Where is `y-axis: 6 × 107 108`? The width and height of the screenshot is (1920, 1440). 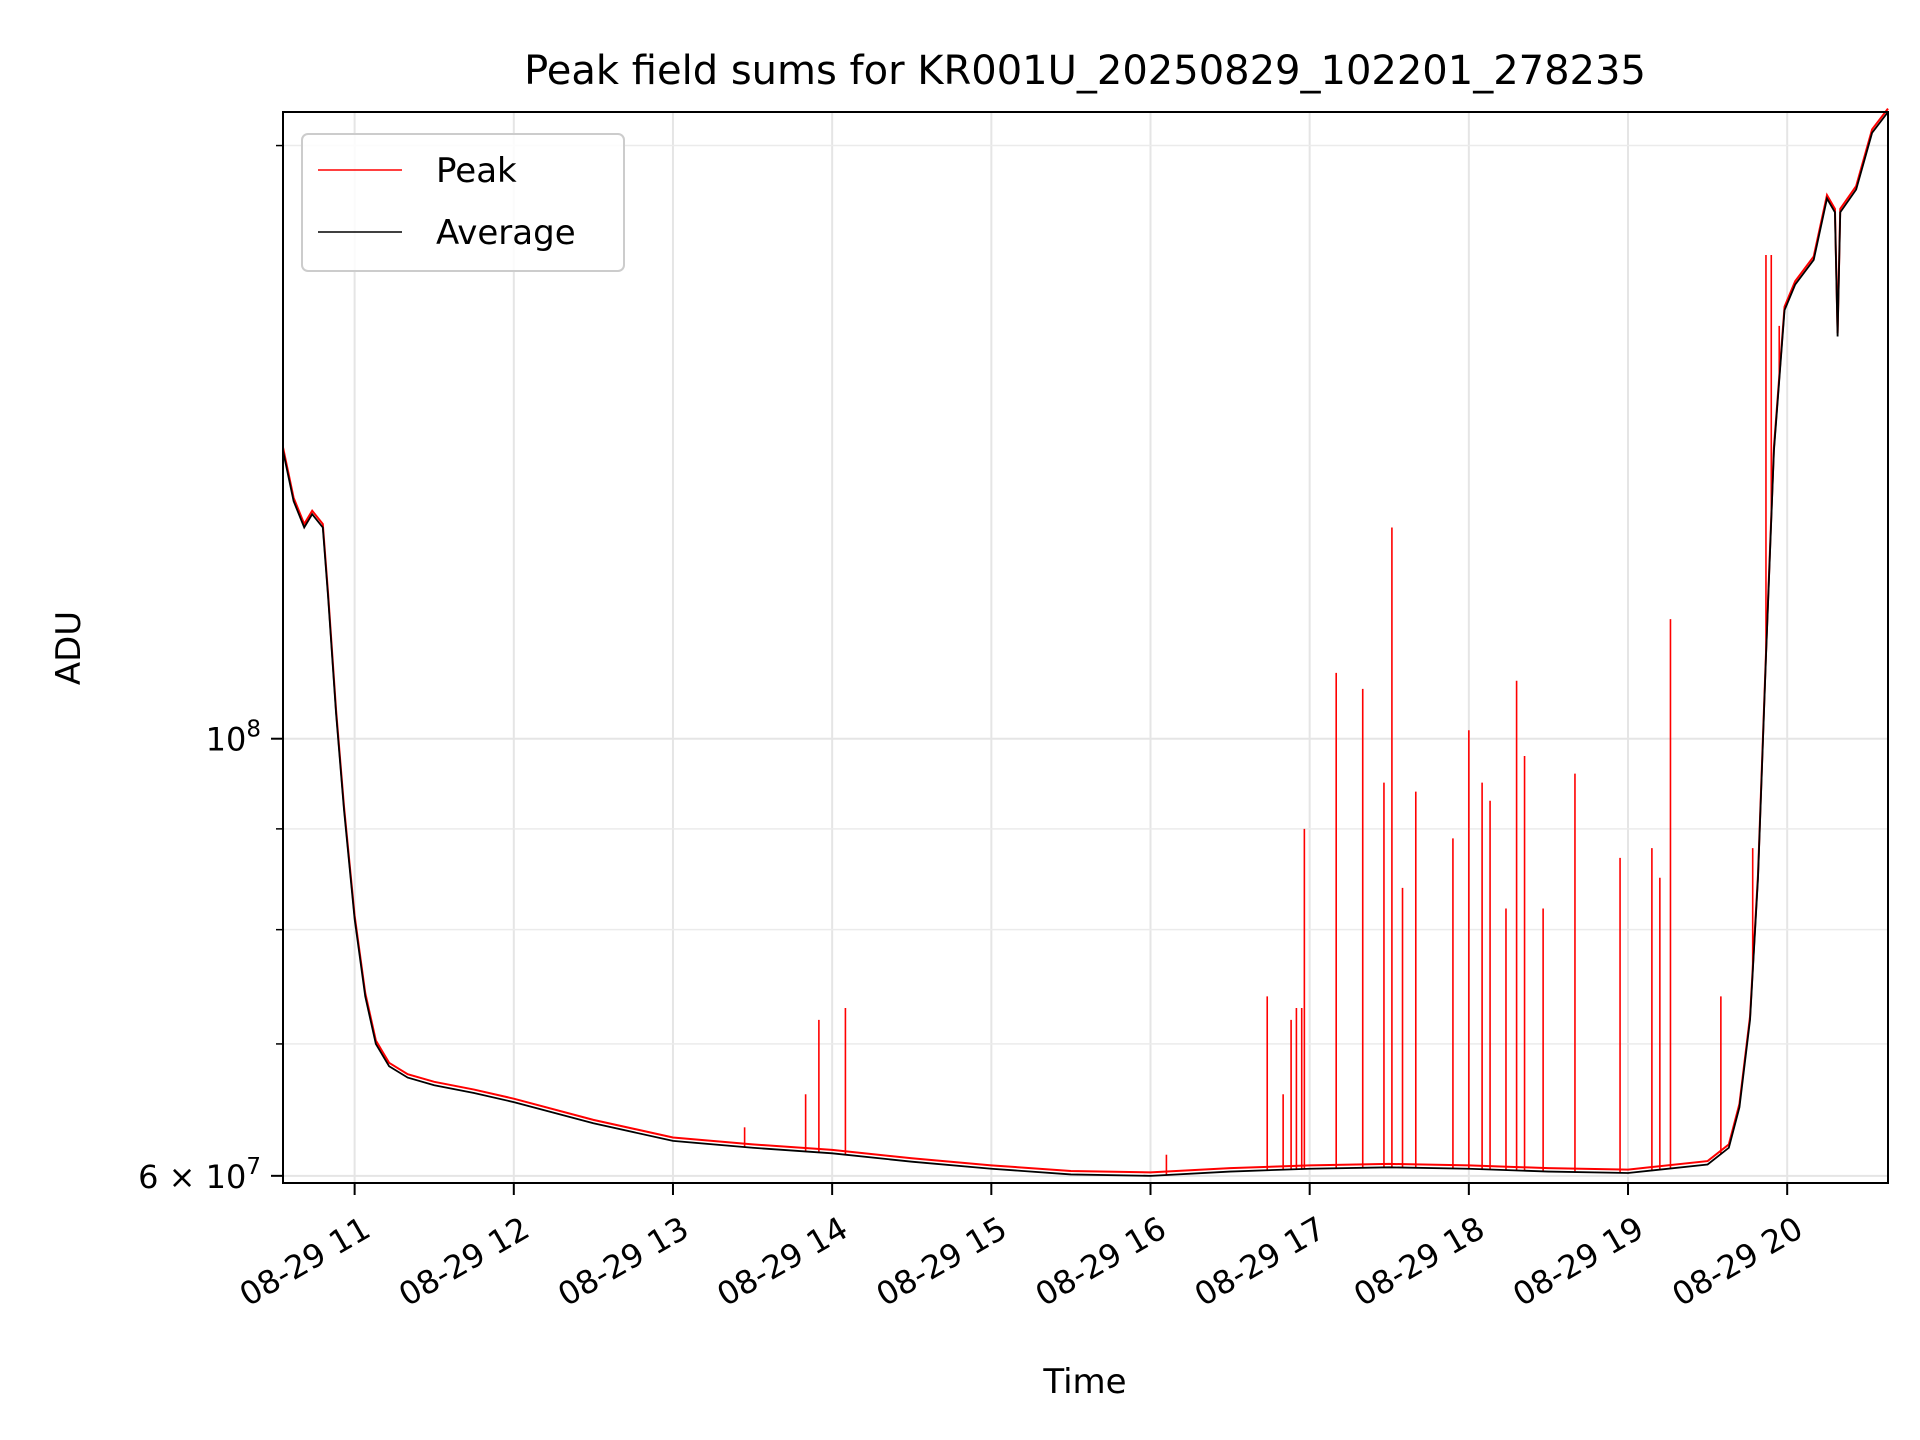 y-axis: 6 × 107 108 is located at coordinates (210, 670).